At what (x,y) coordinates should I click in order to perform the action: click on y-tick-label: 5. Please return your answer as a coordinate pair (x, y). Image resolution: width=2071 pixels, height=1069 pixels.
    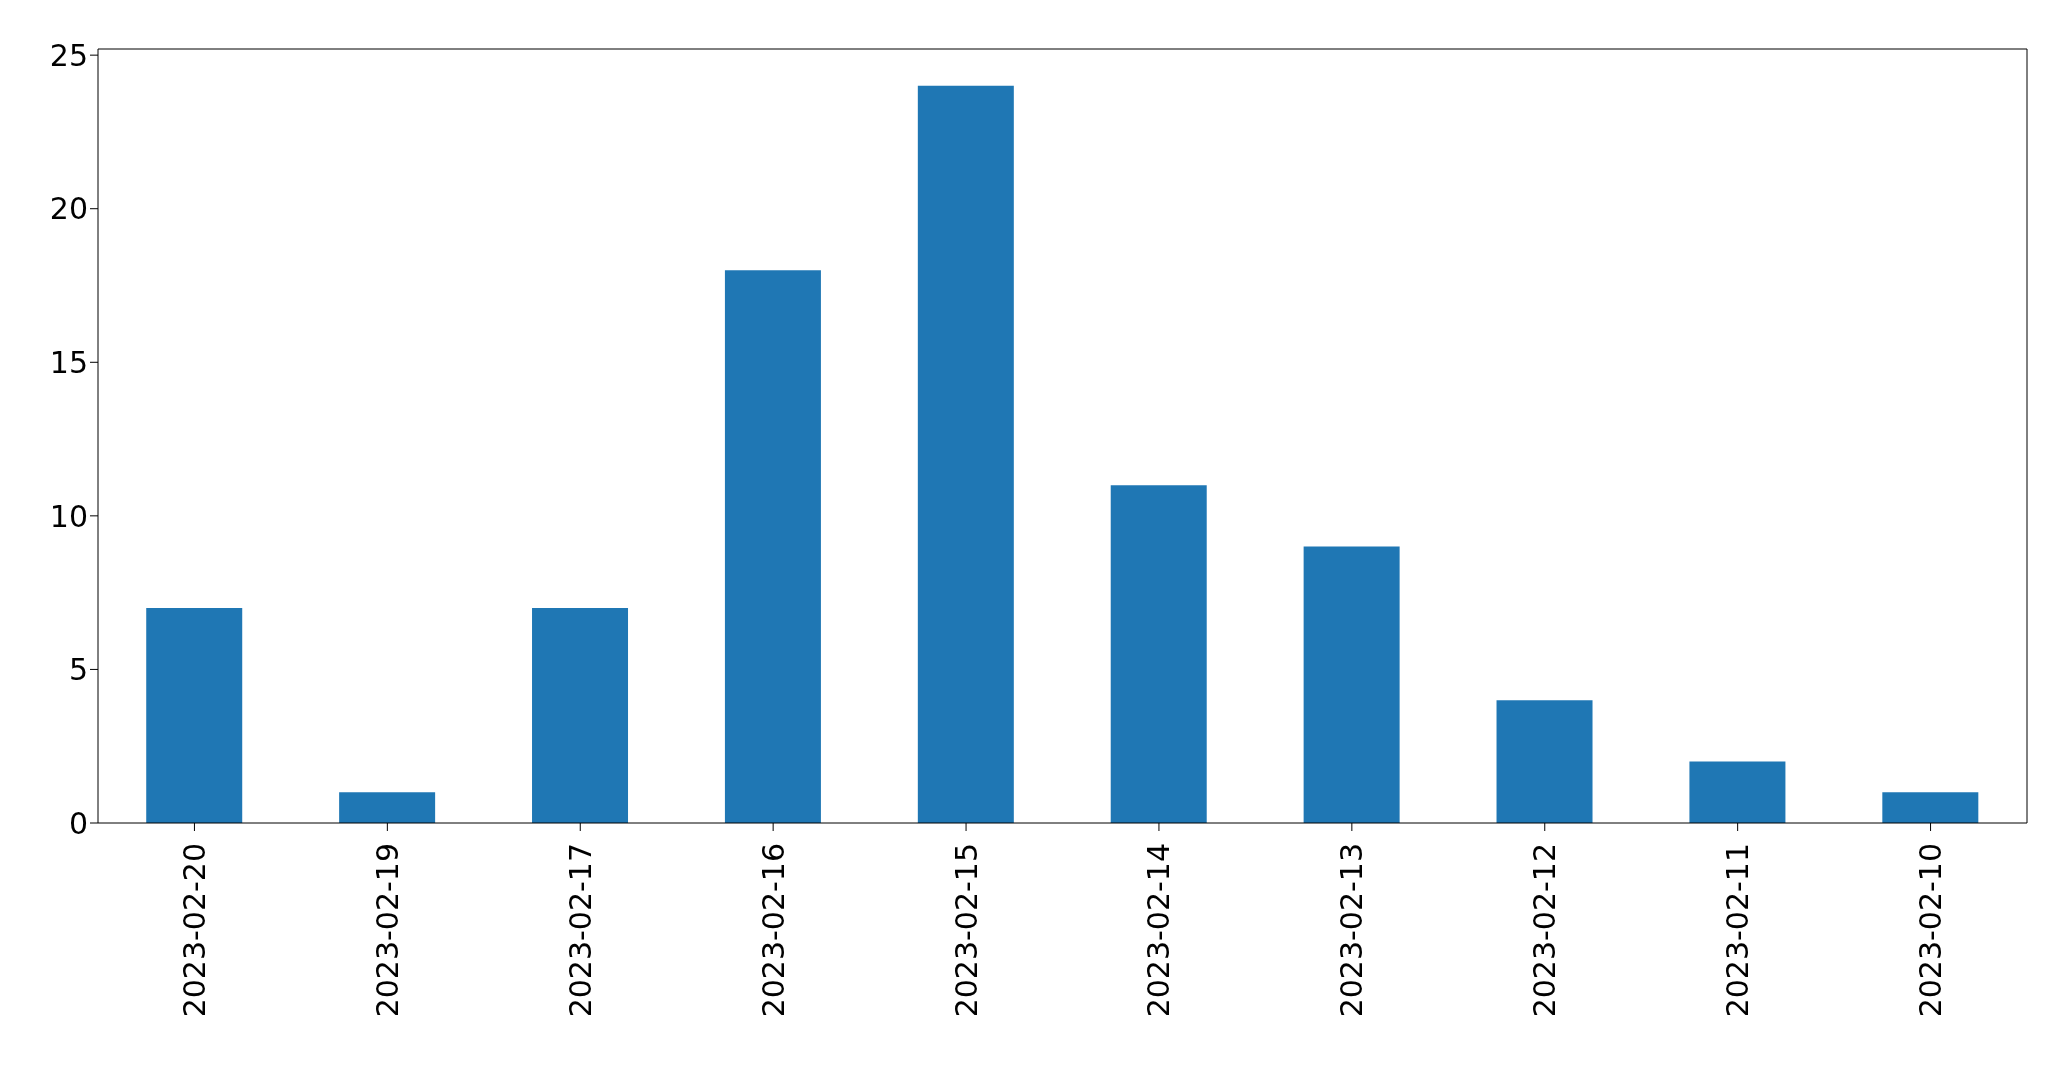
    Looking at the image, I should click on (78, 670).